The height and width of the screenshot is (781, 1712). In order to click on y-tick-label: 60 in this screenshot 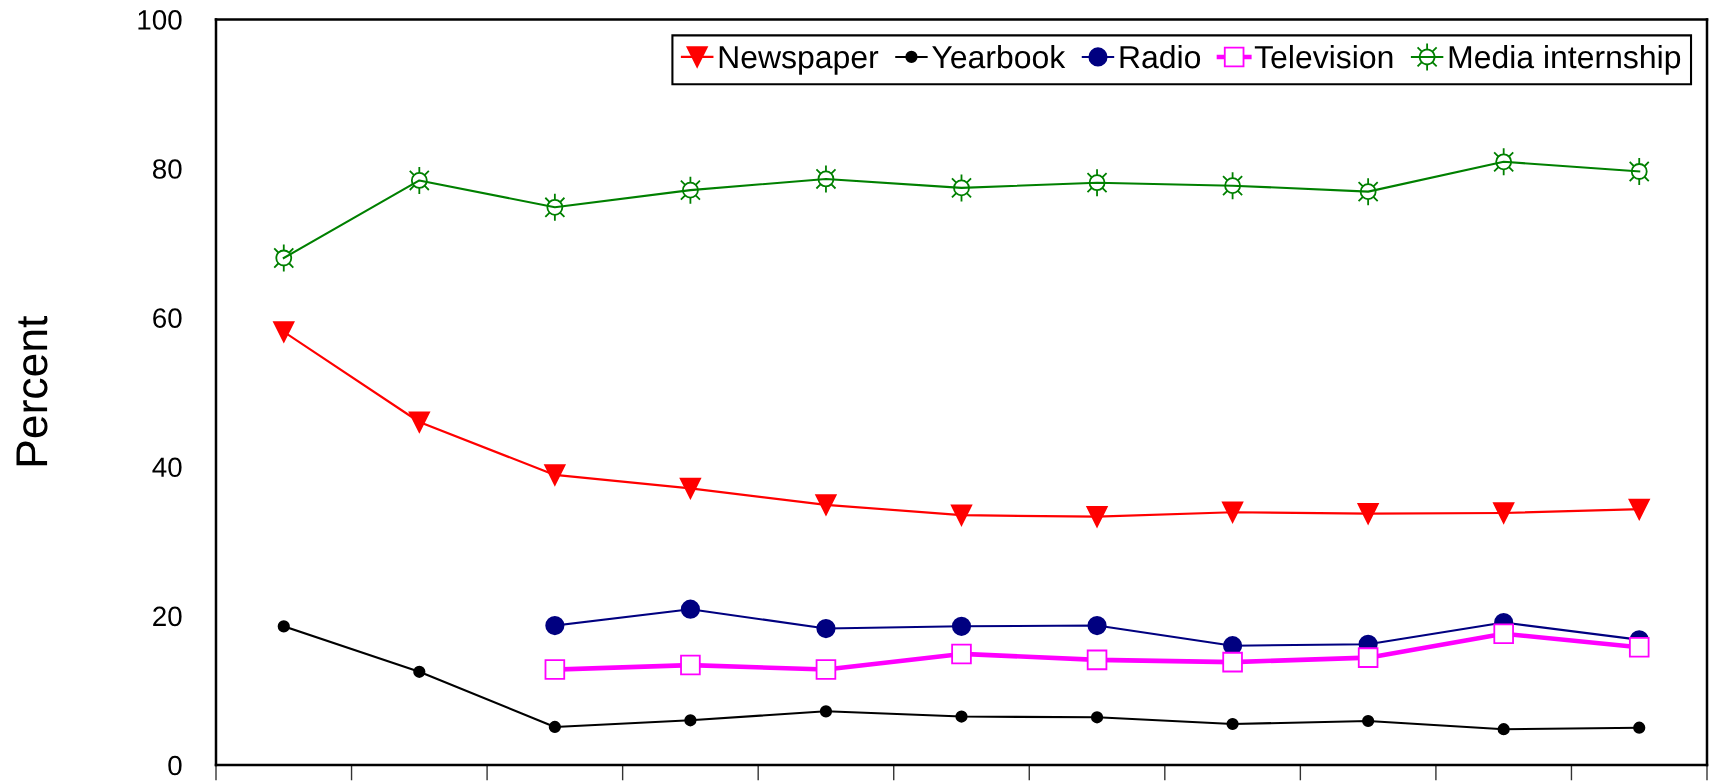, I will do `click(167, 318)`.